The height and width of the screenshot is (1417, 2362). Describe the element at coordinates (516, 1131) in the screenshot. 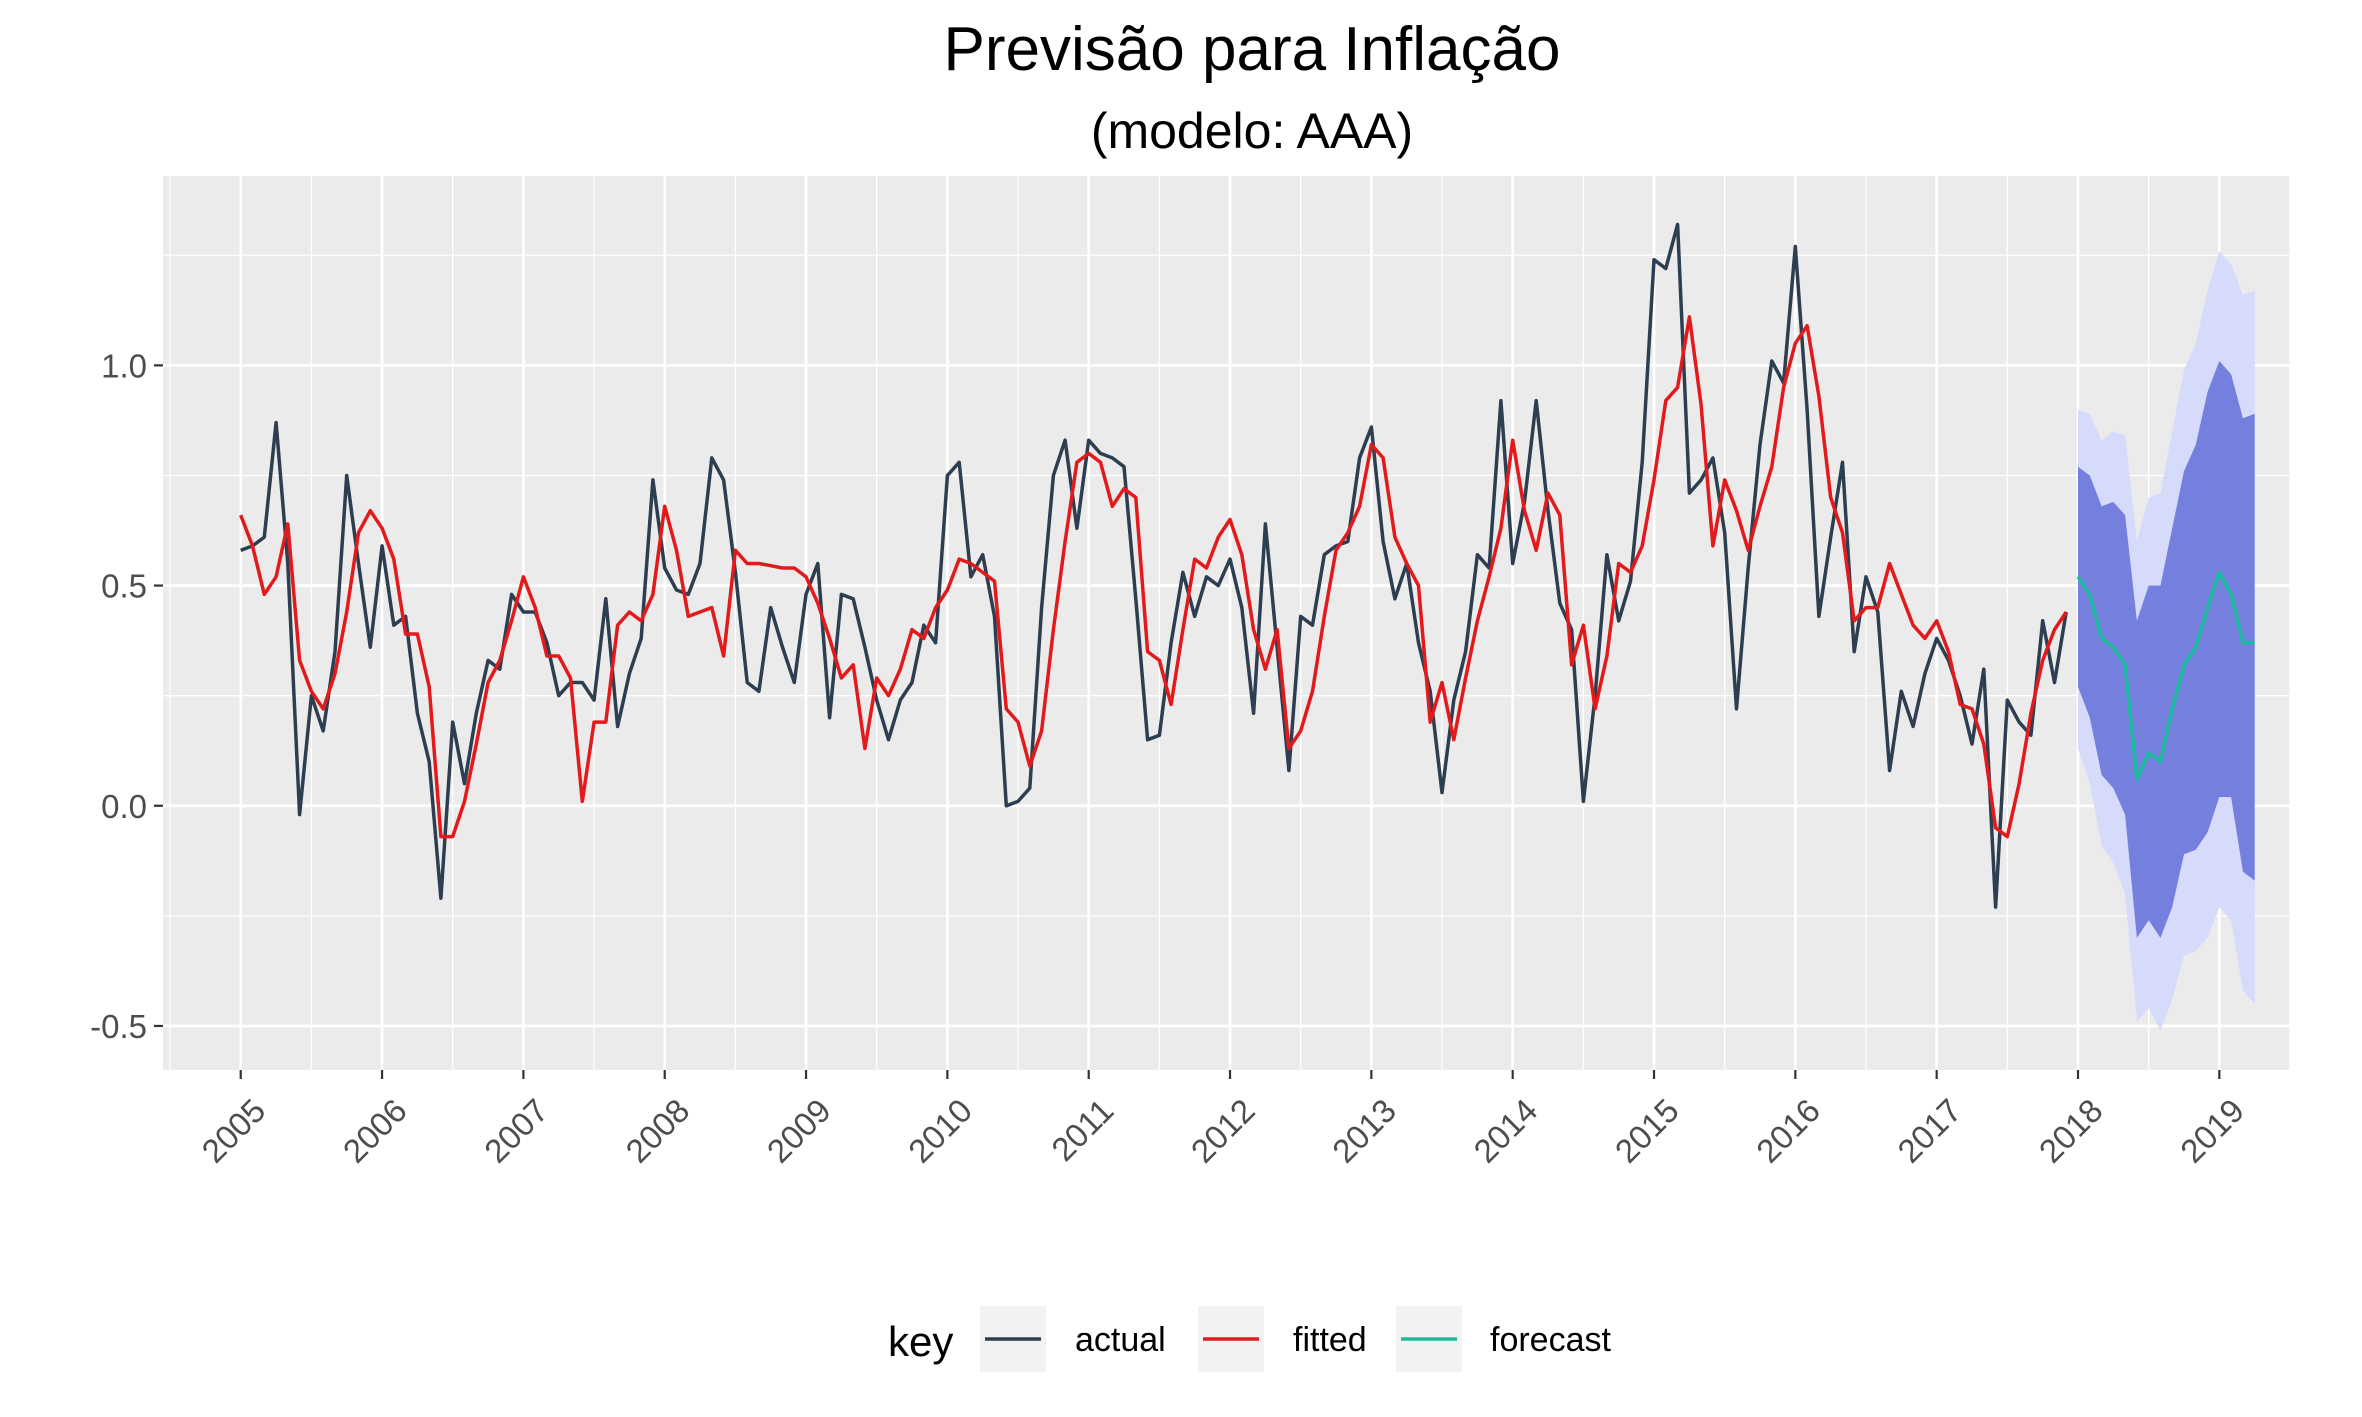

I see `x-tick-label: 2007` at that location.